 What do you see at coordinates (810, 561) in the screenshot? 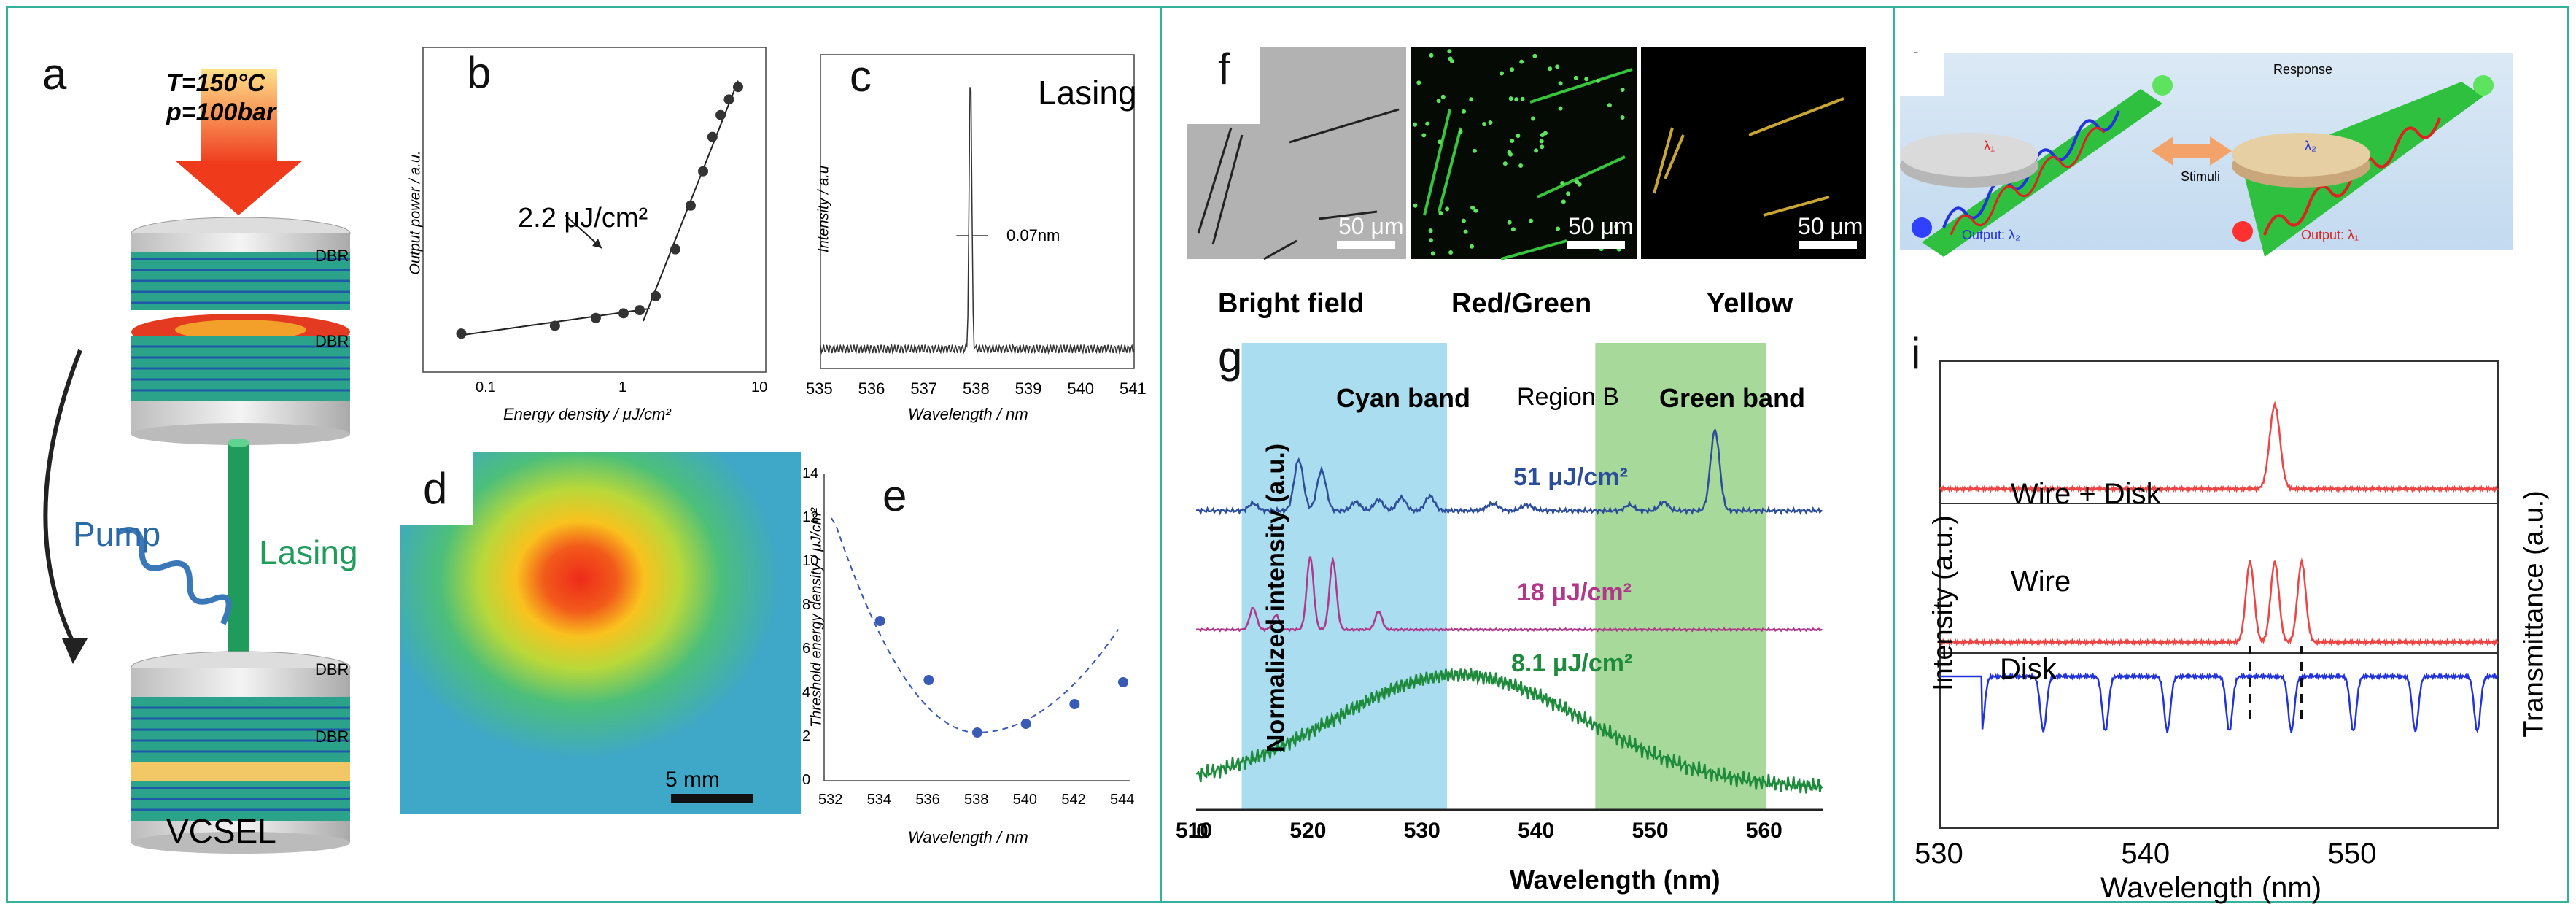
I see `panel-e-ytick-10: 10` at bounding box center [810, 561].